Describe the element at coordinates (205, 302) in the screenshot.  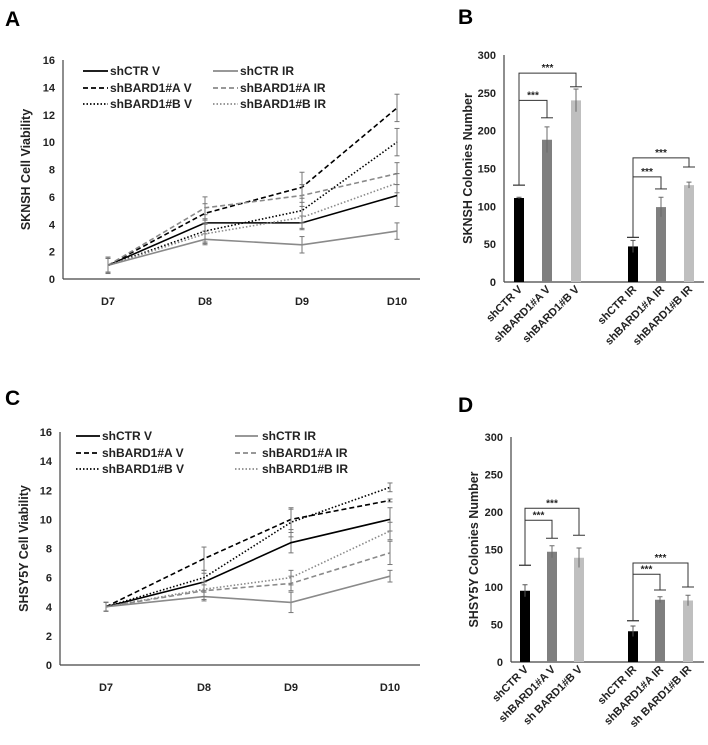
I see `x-tick-label: D8` at that location.